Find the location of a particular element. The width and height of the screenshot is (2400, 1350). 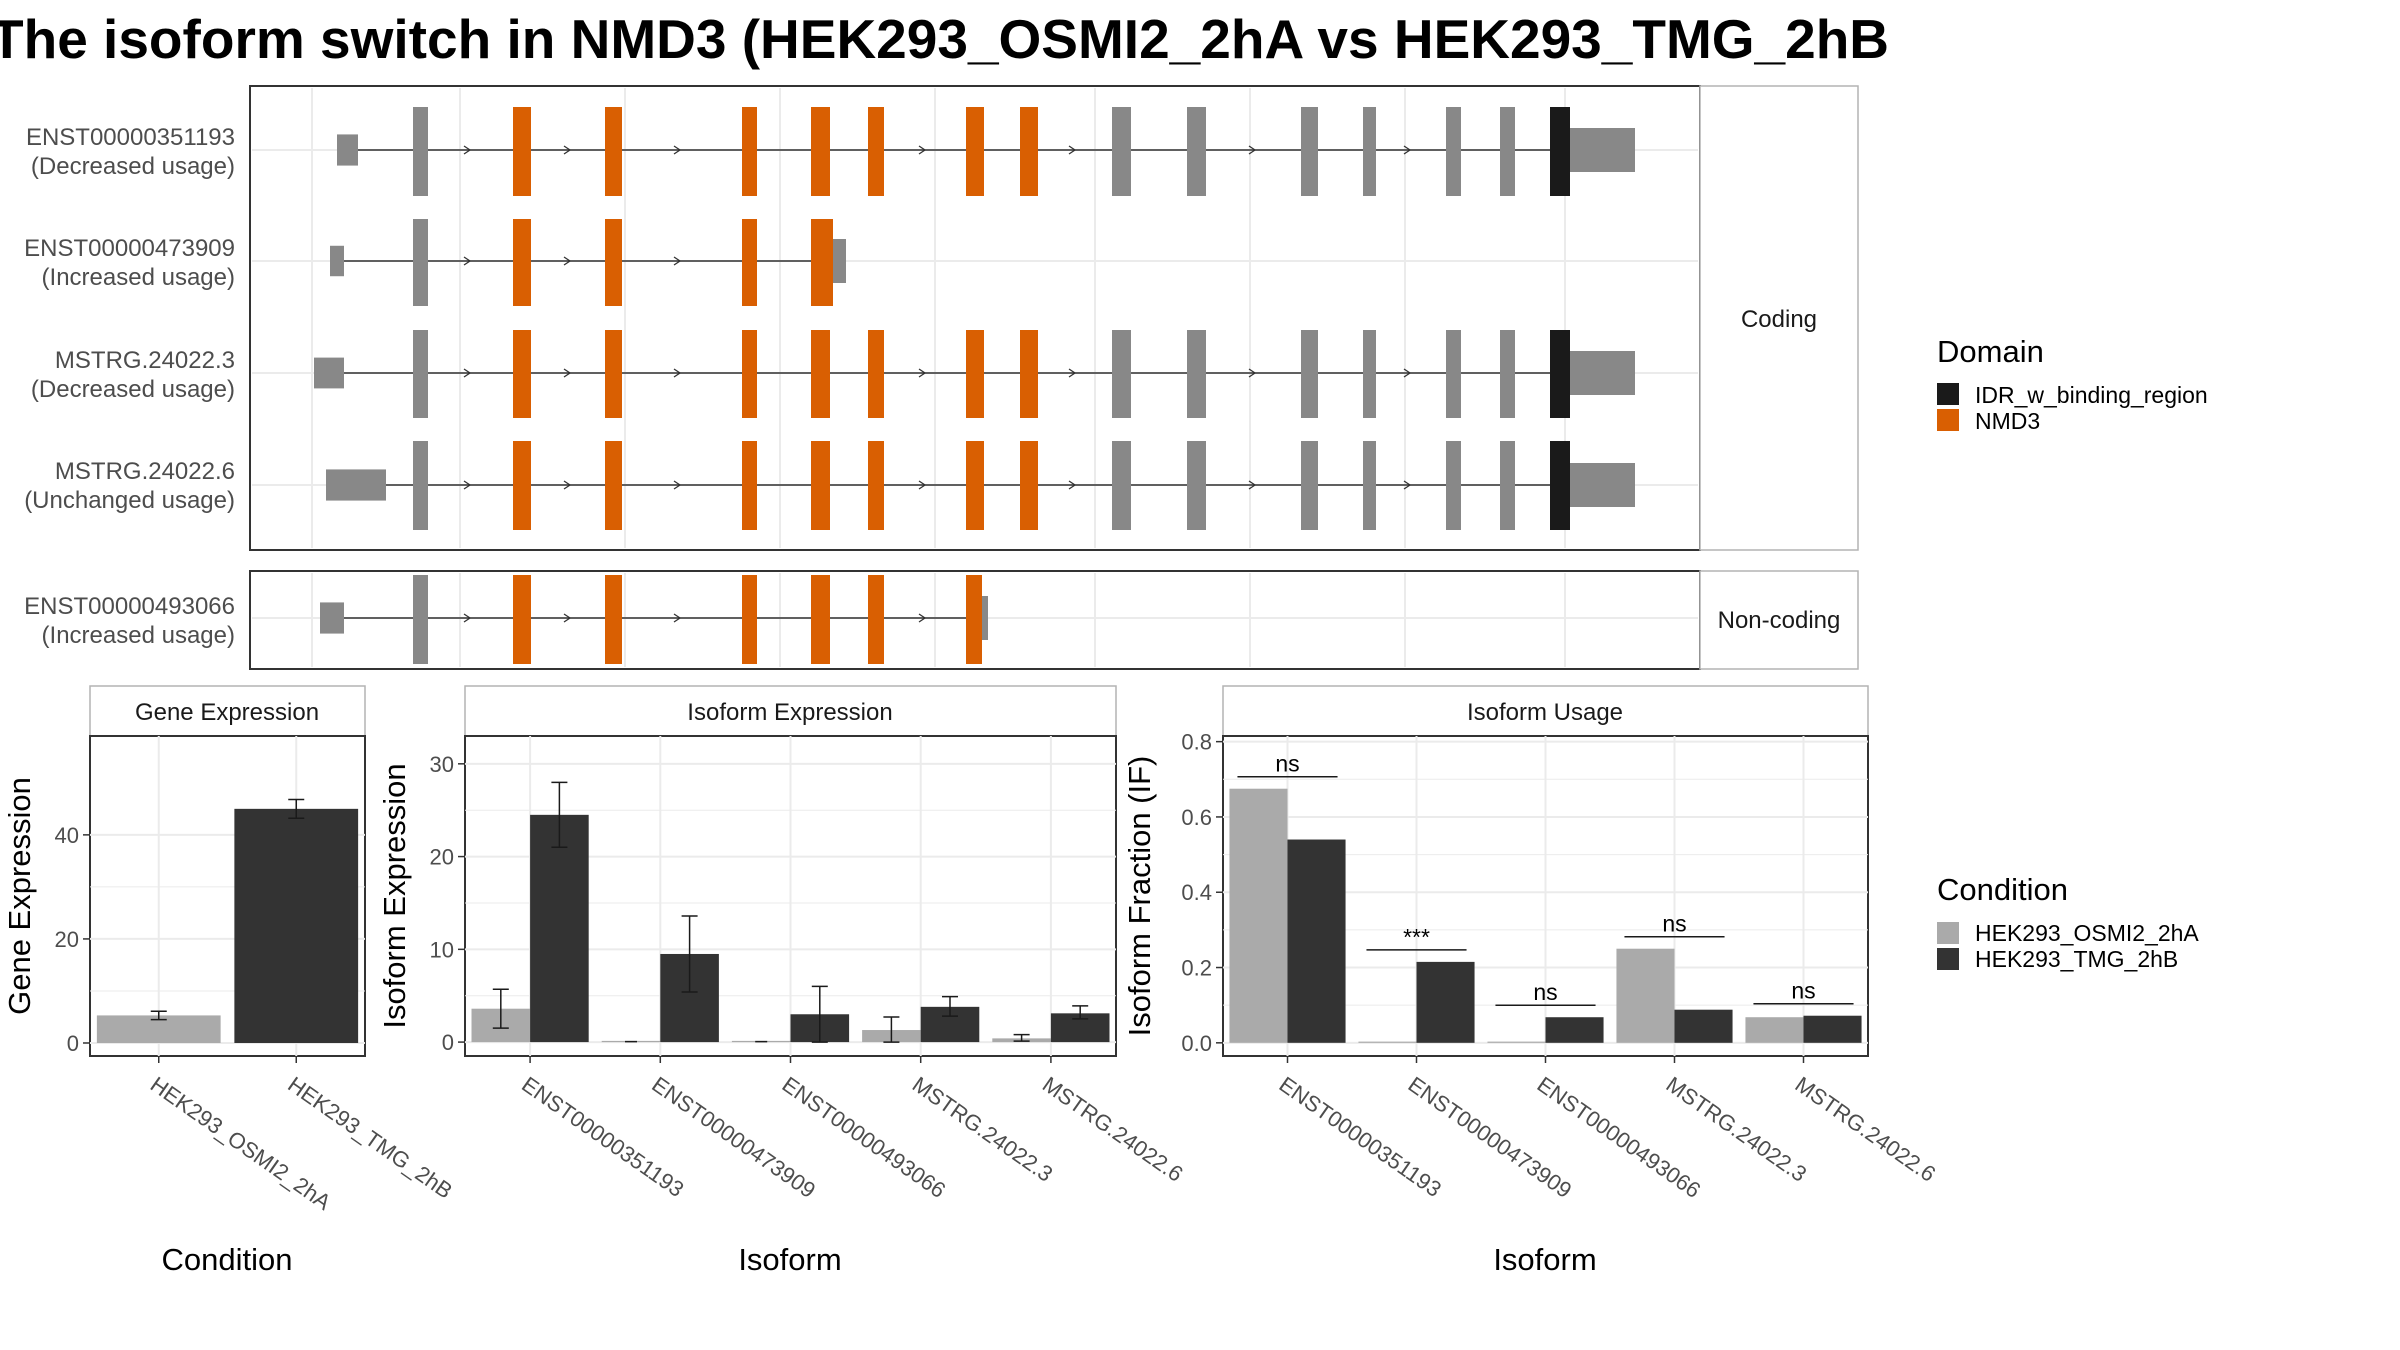

y-tick-label: 0.4 is located at coordinates (1196, 892).